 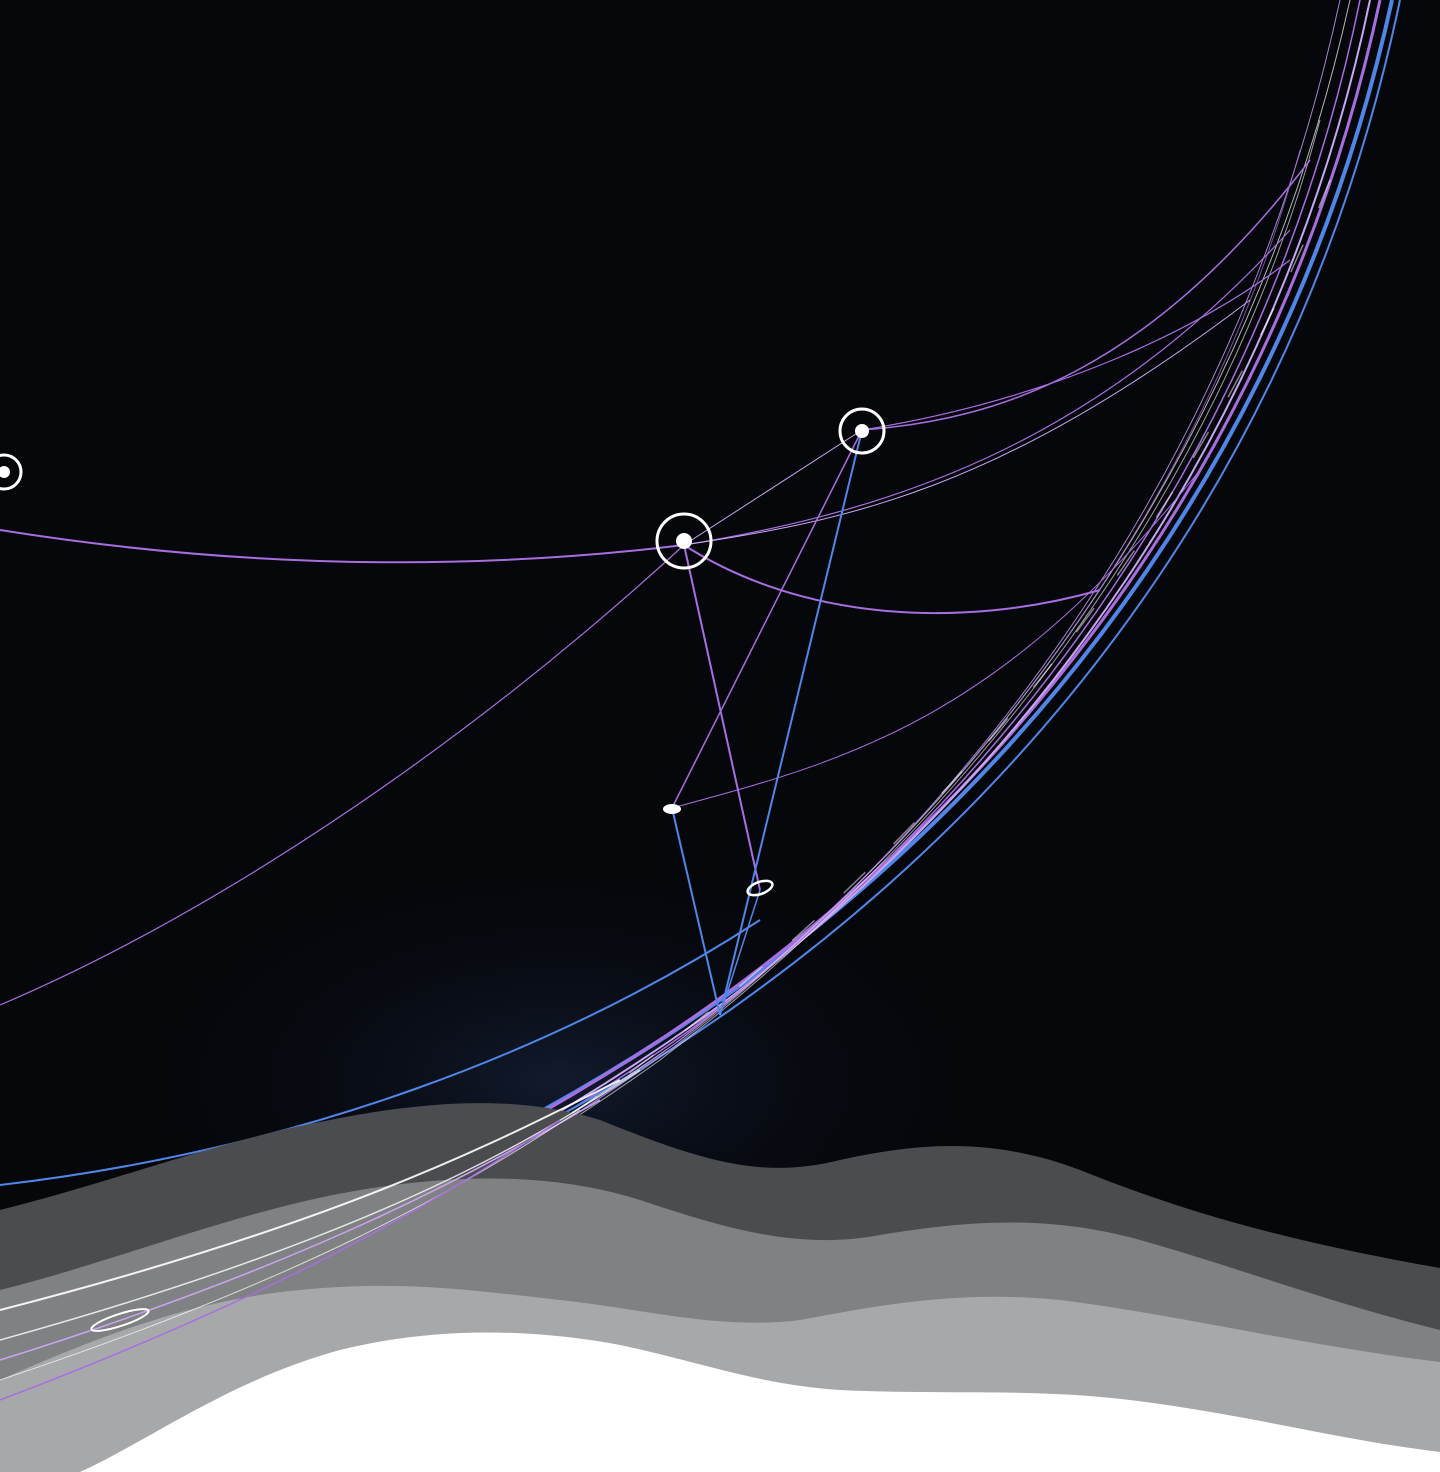 I want to click on node-upper, so click(x=862, y=431).